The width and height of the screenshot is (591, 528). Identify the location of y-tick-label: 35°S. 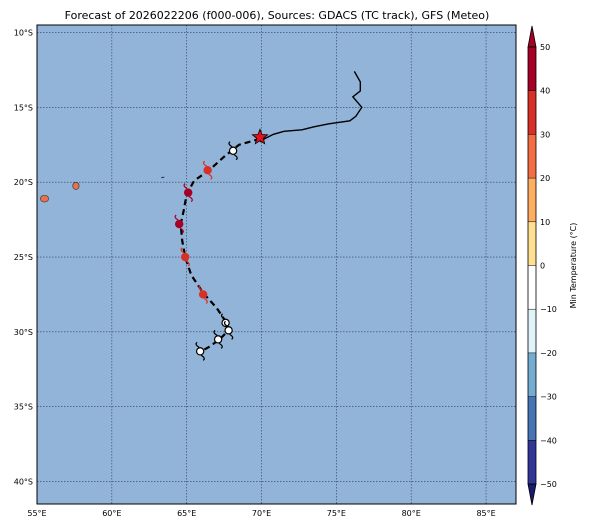
(23, 407).